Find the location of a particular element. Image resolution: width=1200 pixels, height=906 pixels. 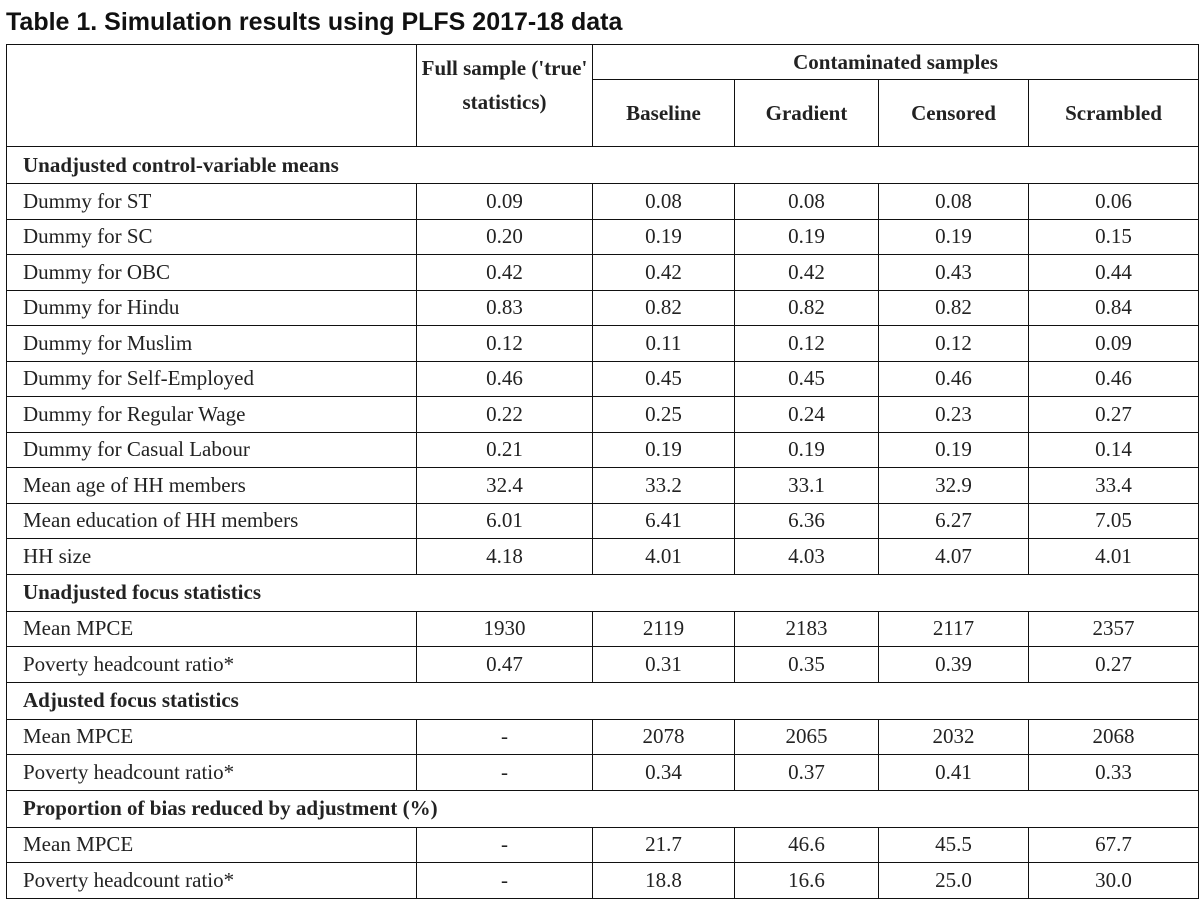

cell-value: 0.09 is located at coordinates (1113, 343).